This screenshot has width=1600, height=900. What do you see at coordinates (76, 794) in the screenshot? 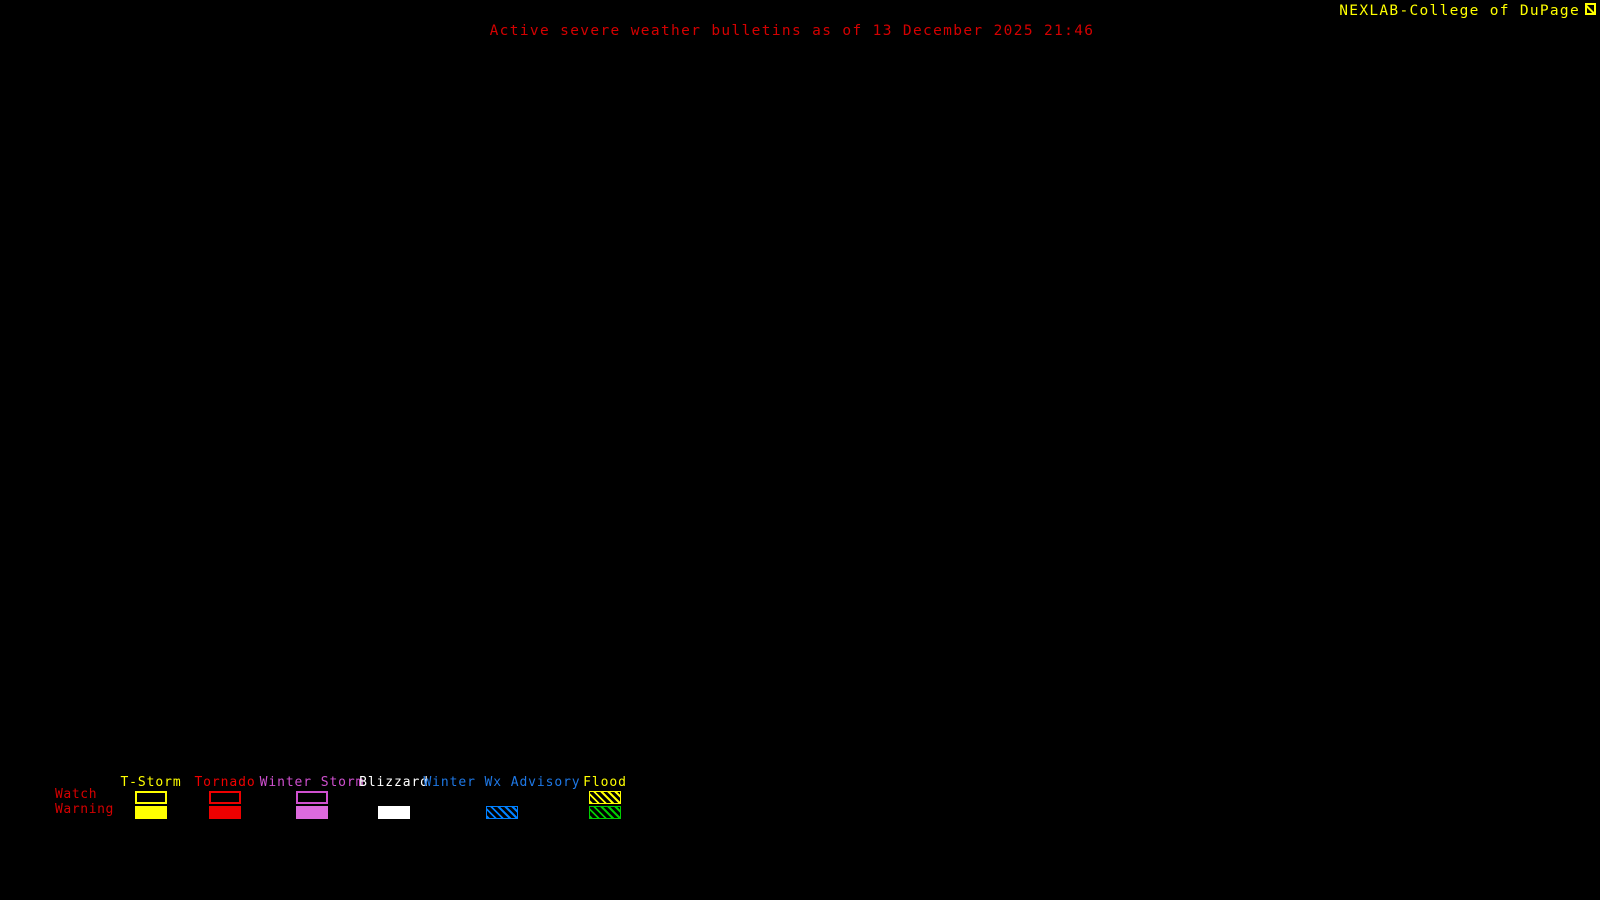
I see `legend-row-label-watch: Watch` at bounding box center [76, 794].